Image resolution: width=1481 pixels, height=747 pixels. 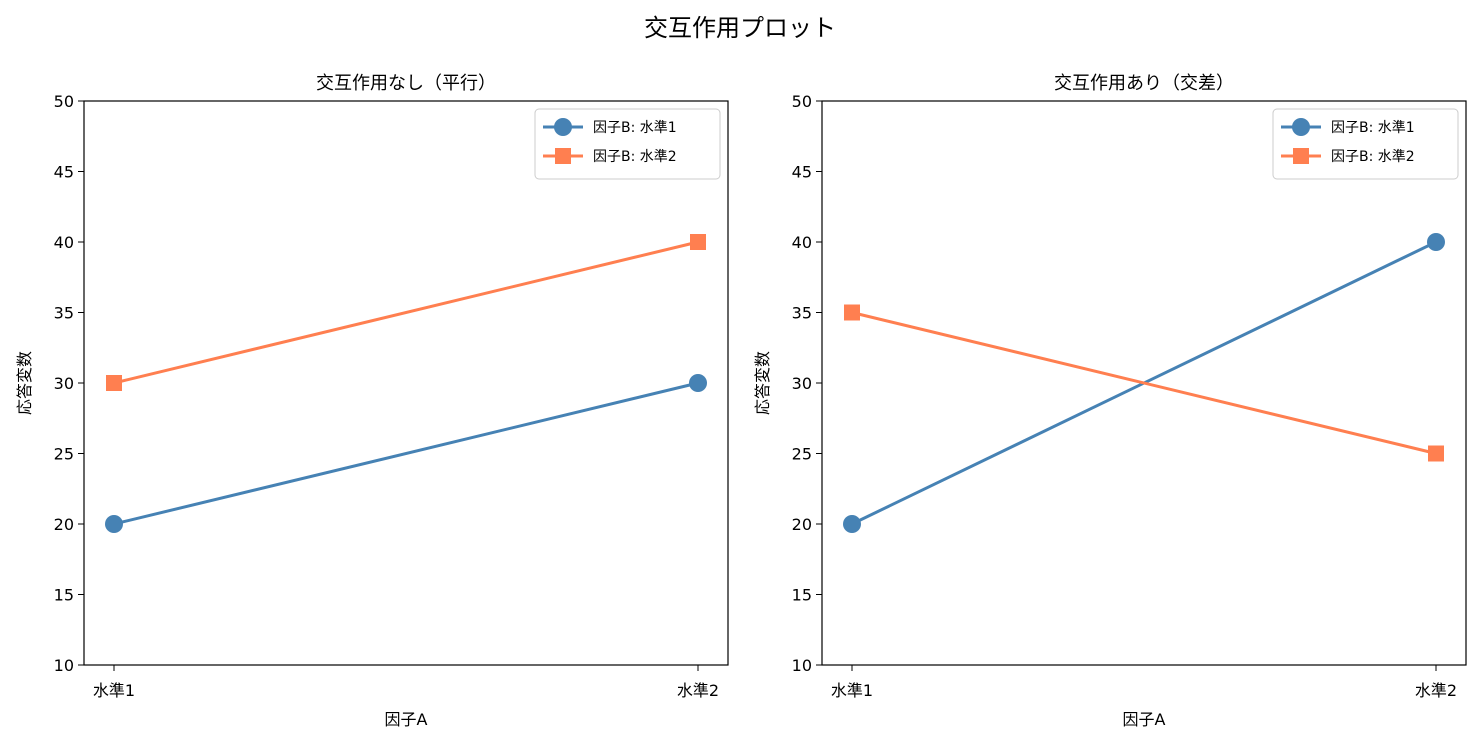 I want to click on chart-title: 交互作用あり（交差）, so click(x=1144, y=83).